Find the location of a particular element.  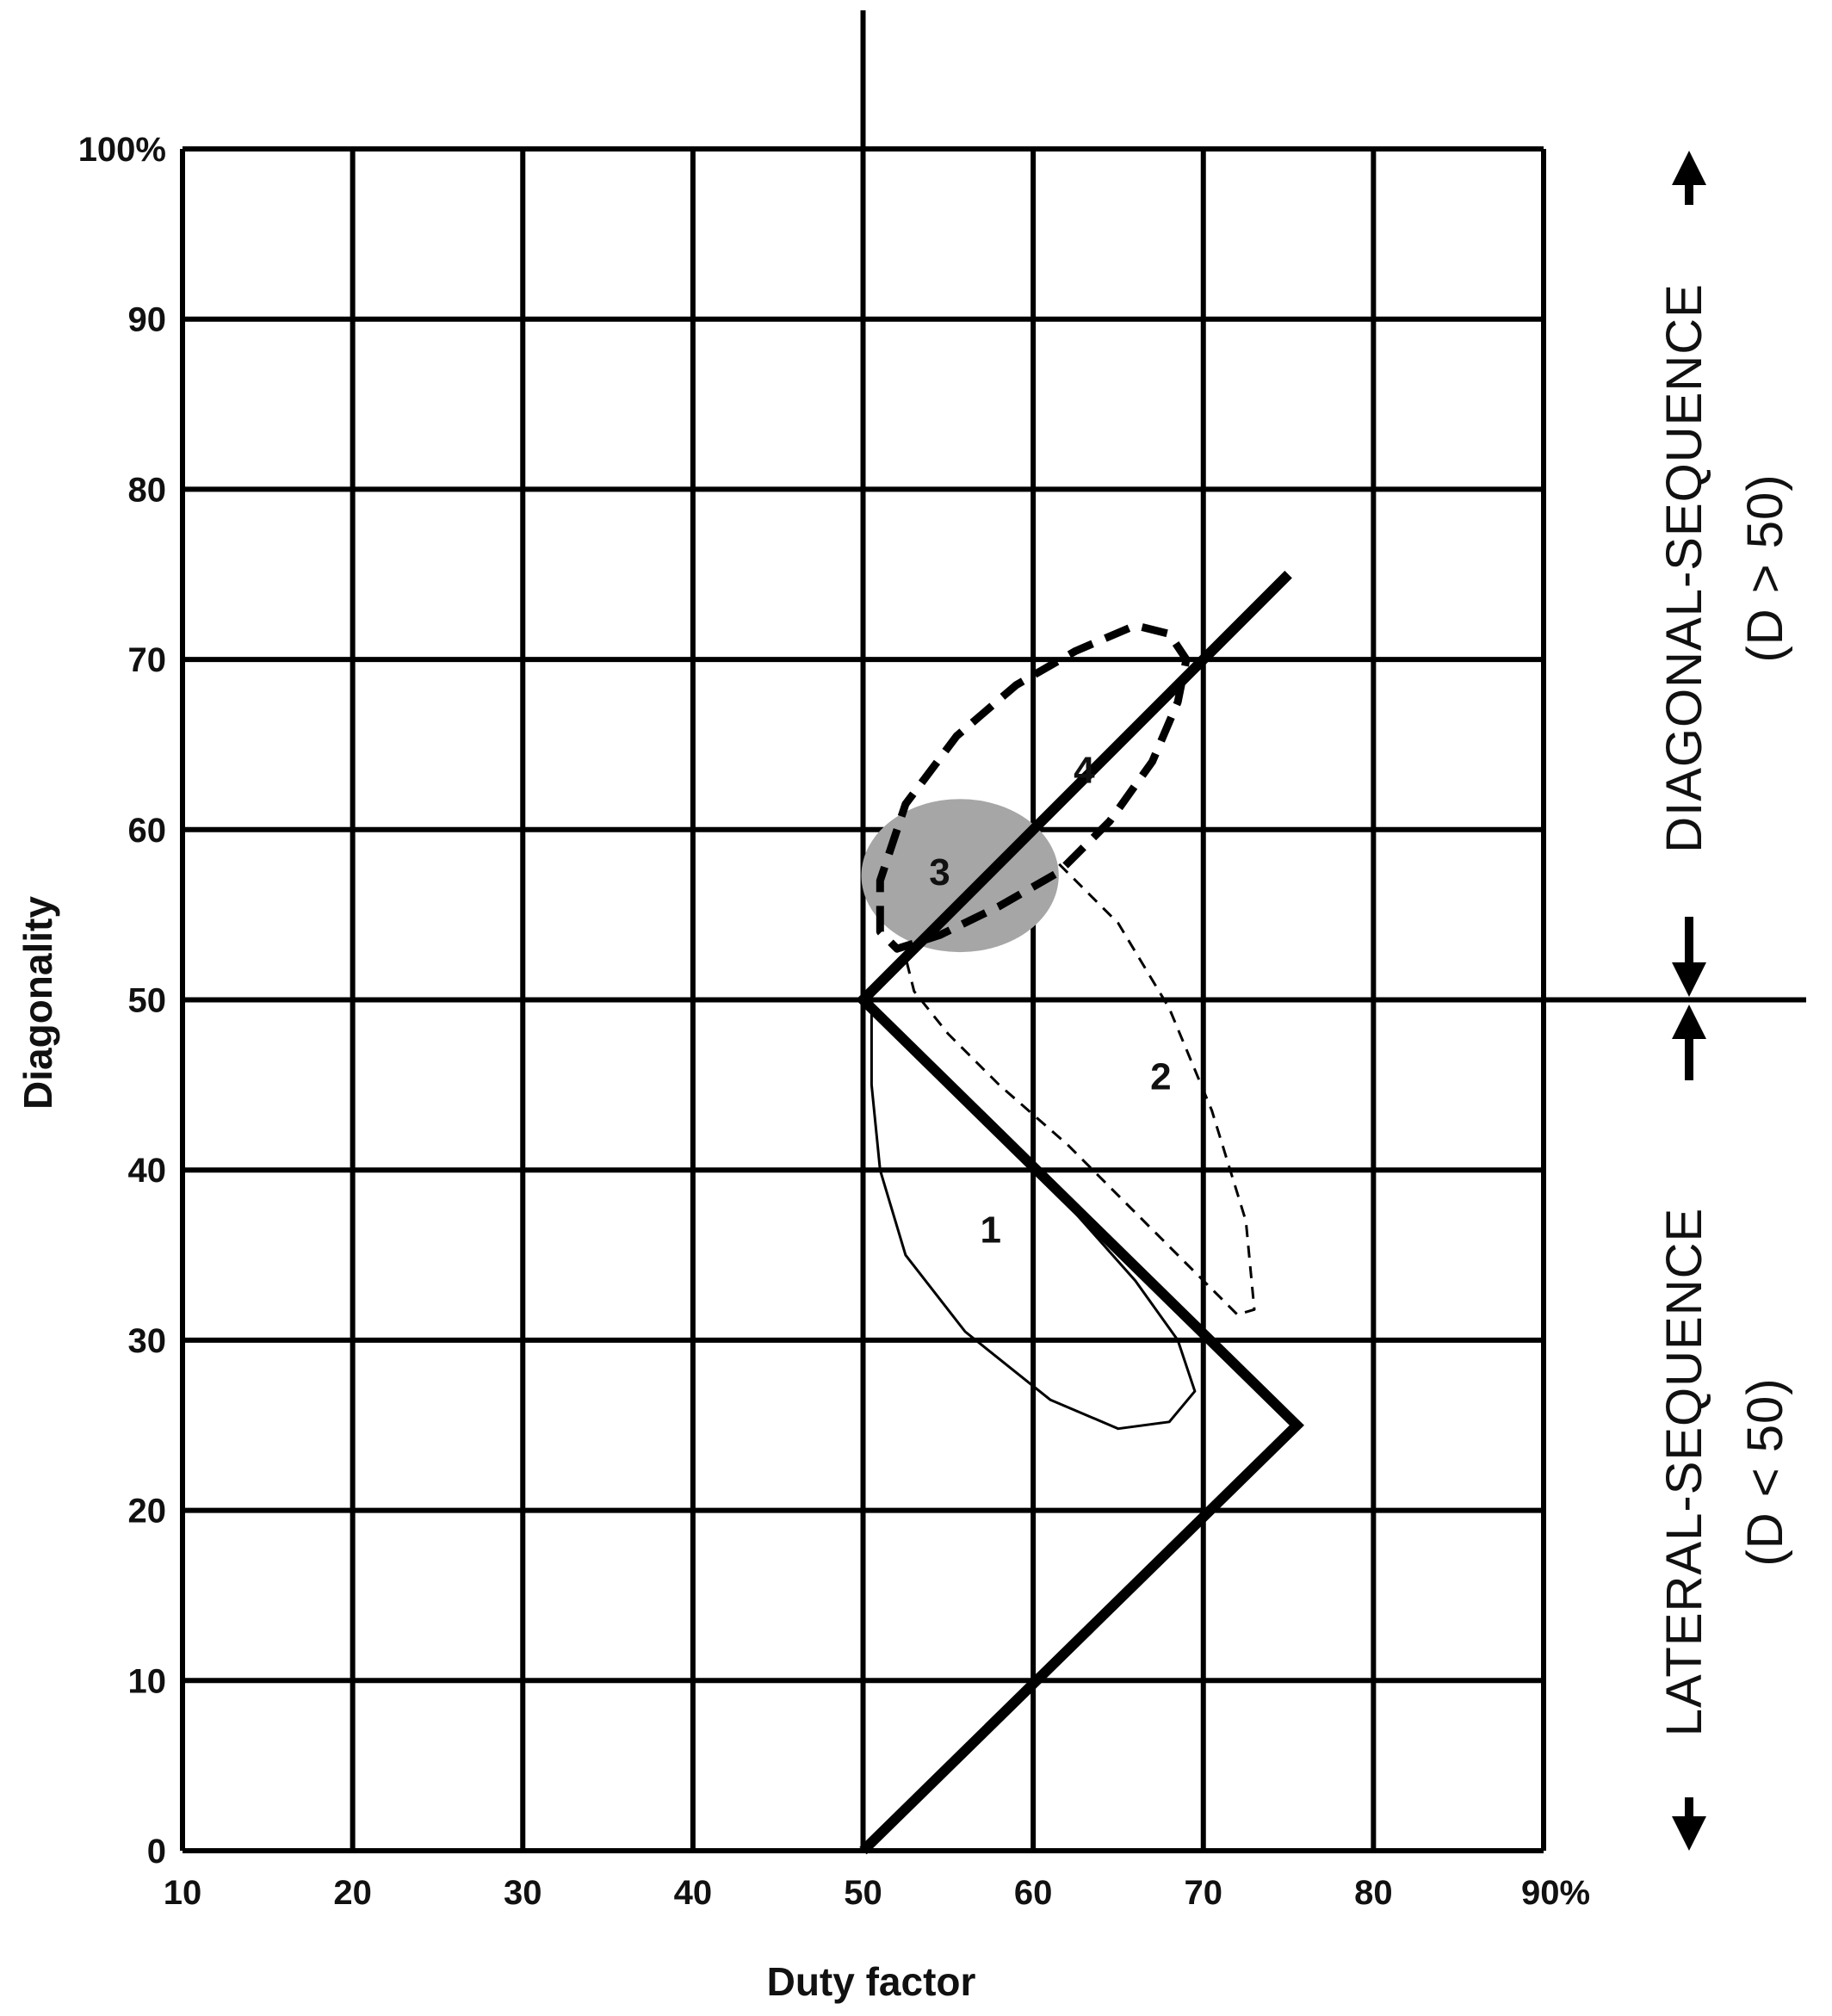

x-tick-label: 70 is located at coordinates (1204, 1893).